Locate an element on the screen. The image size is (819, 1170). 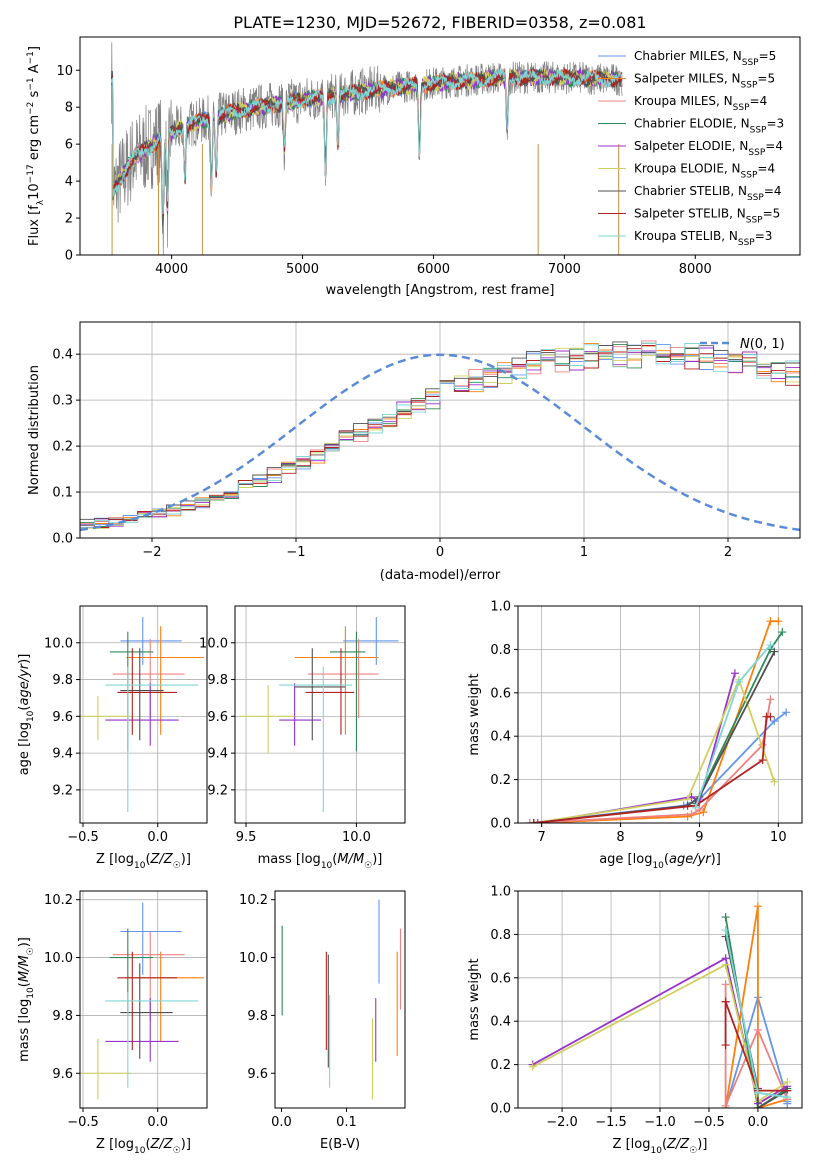
y-axis-label: Normed distribution is located at coordinates (34, 430).